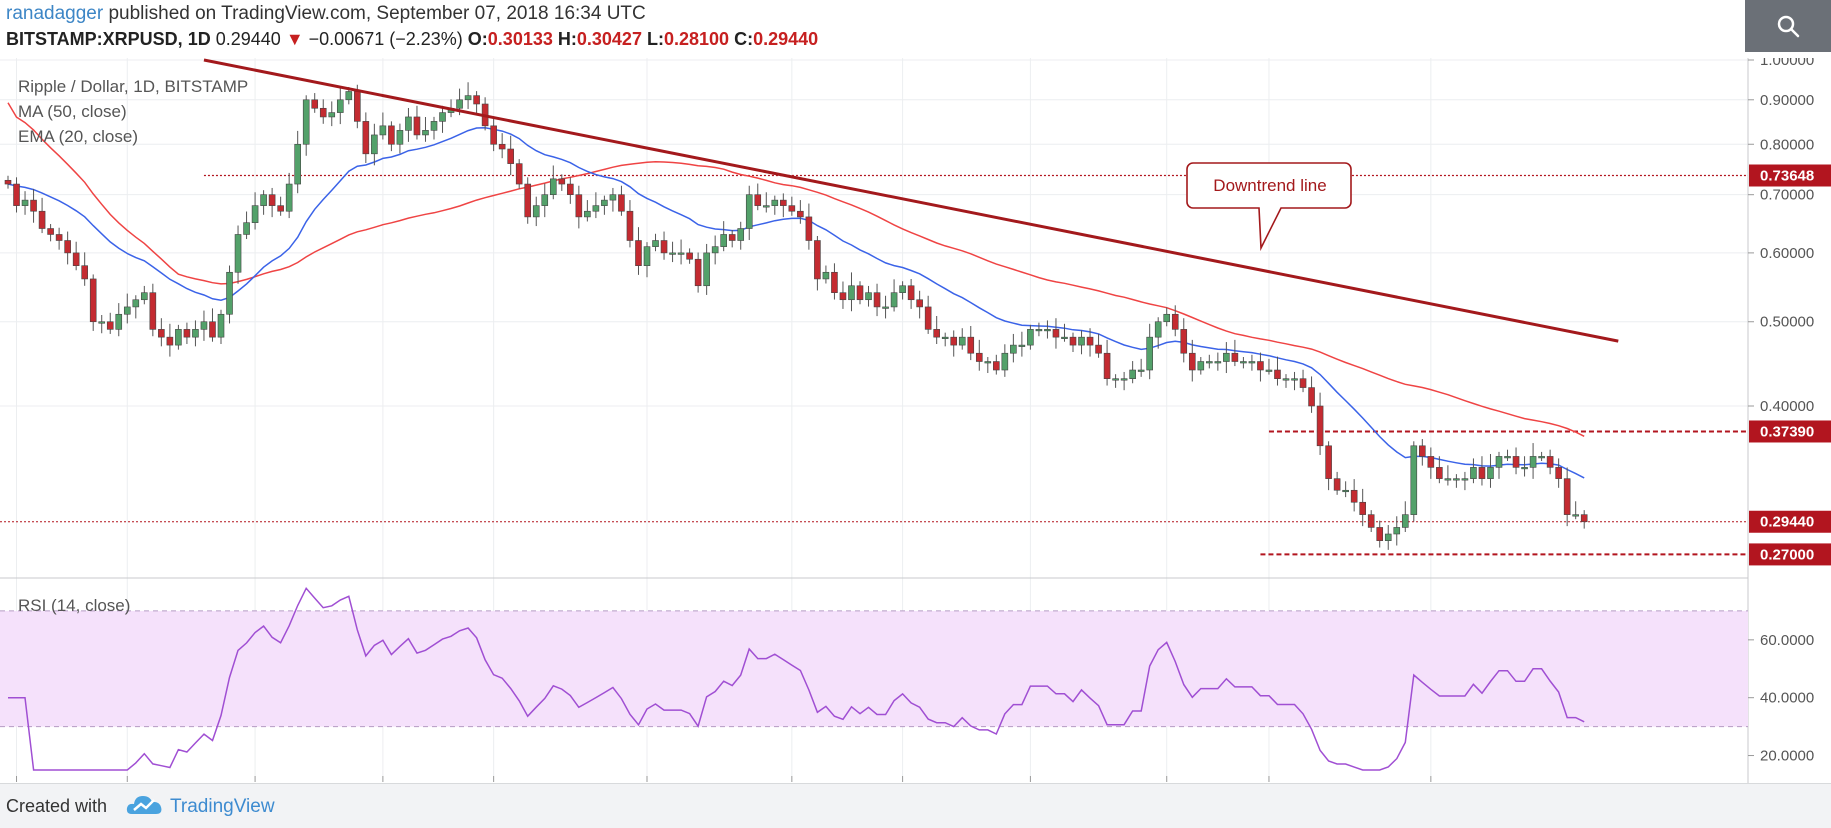 The height and width of the screenshot is (828, 1831). Describe the element at coordinates (1787, 522) in the screenshot. I see `price-tag-label: 0.29440` at that location.